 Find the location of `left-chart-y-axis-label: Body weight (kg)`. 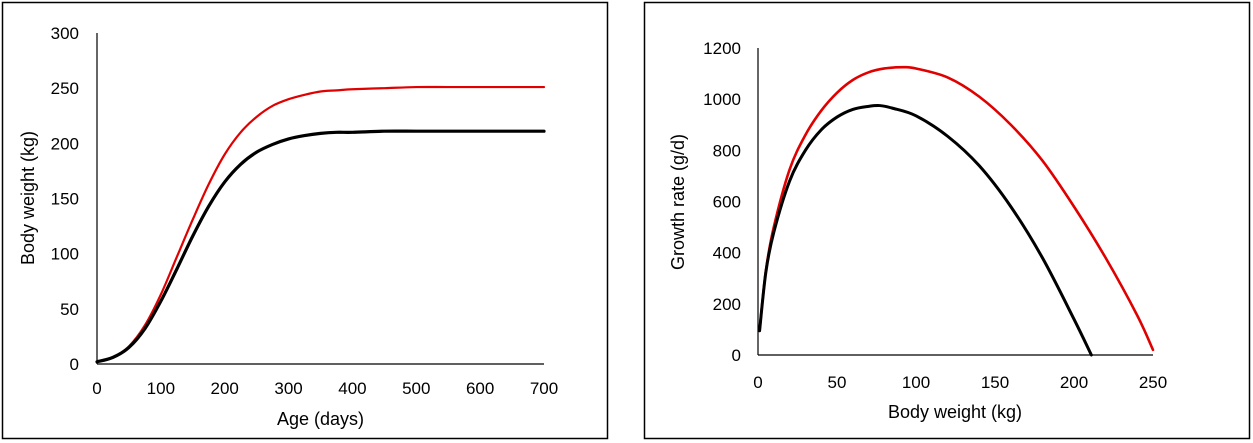

left-chart-y-axis-label: Body weight (kg) is located at coordinates (28, 198).